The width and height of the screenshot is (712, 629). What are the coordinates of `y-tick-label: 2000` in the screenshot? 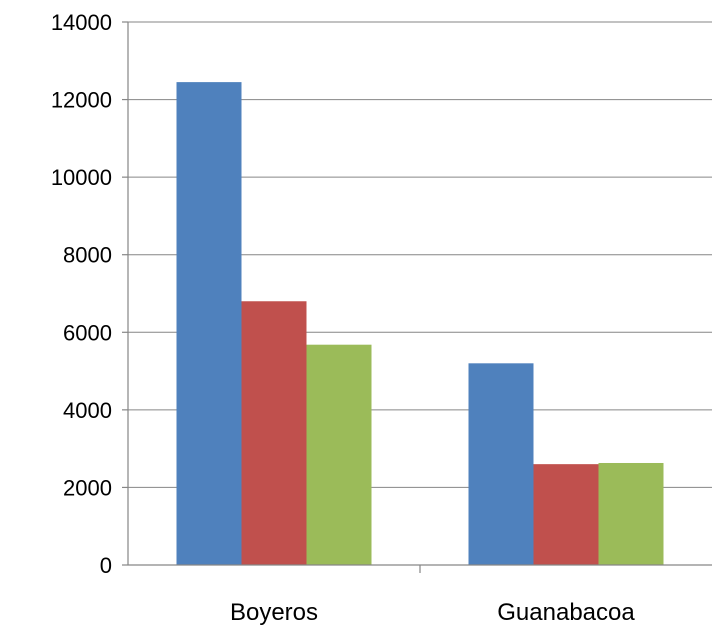 It's located at (87, 487).